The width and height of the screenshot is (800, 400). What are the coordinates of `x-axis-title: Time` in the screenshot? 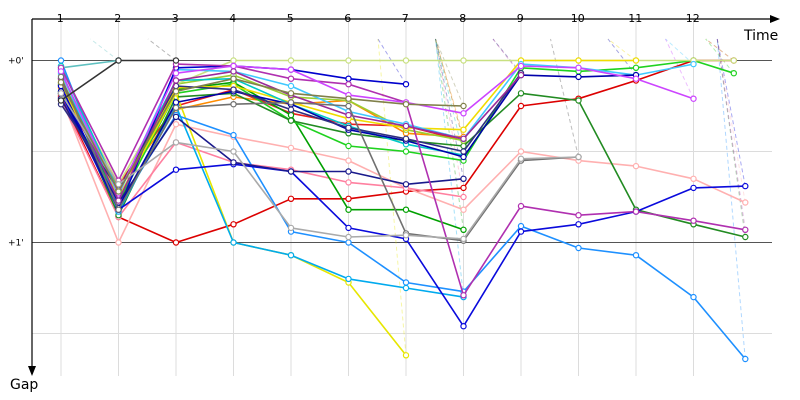 It's located at (760, 36).